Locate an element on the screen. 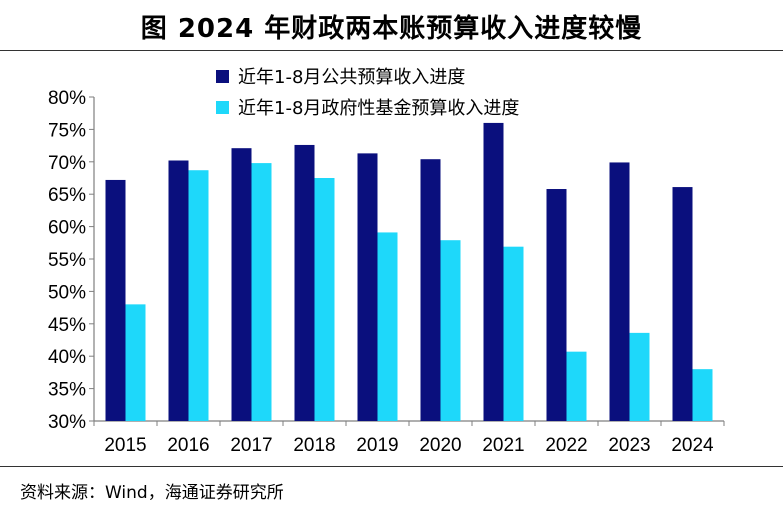 This screenshot has width=783, height=508. bar-series1-2022 is located at coordinates (556, 305).